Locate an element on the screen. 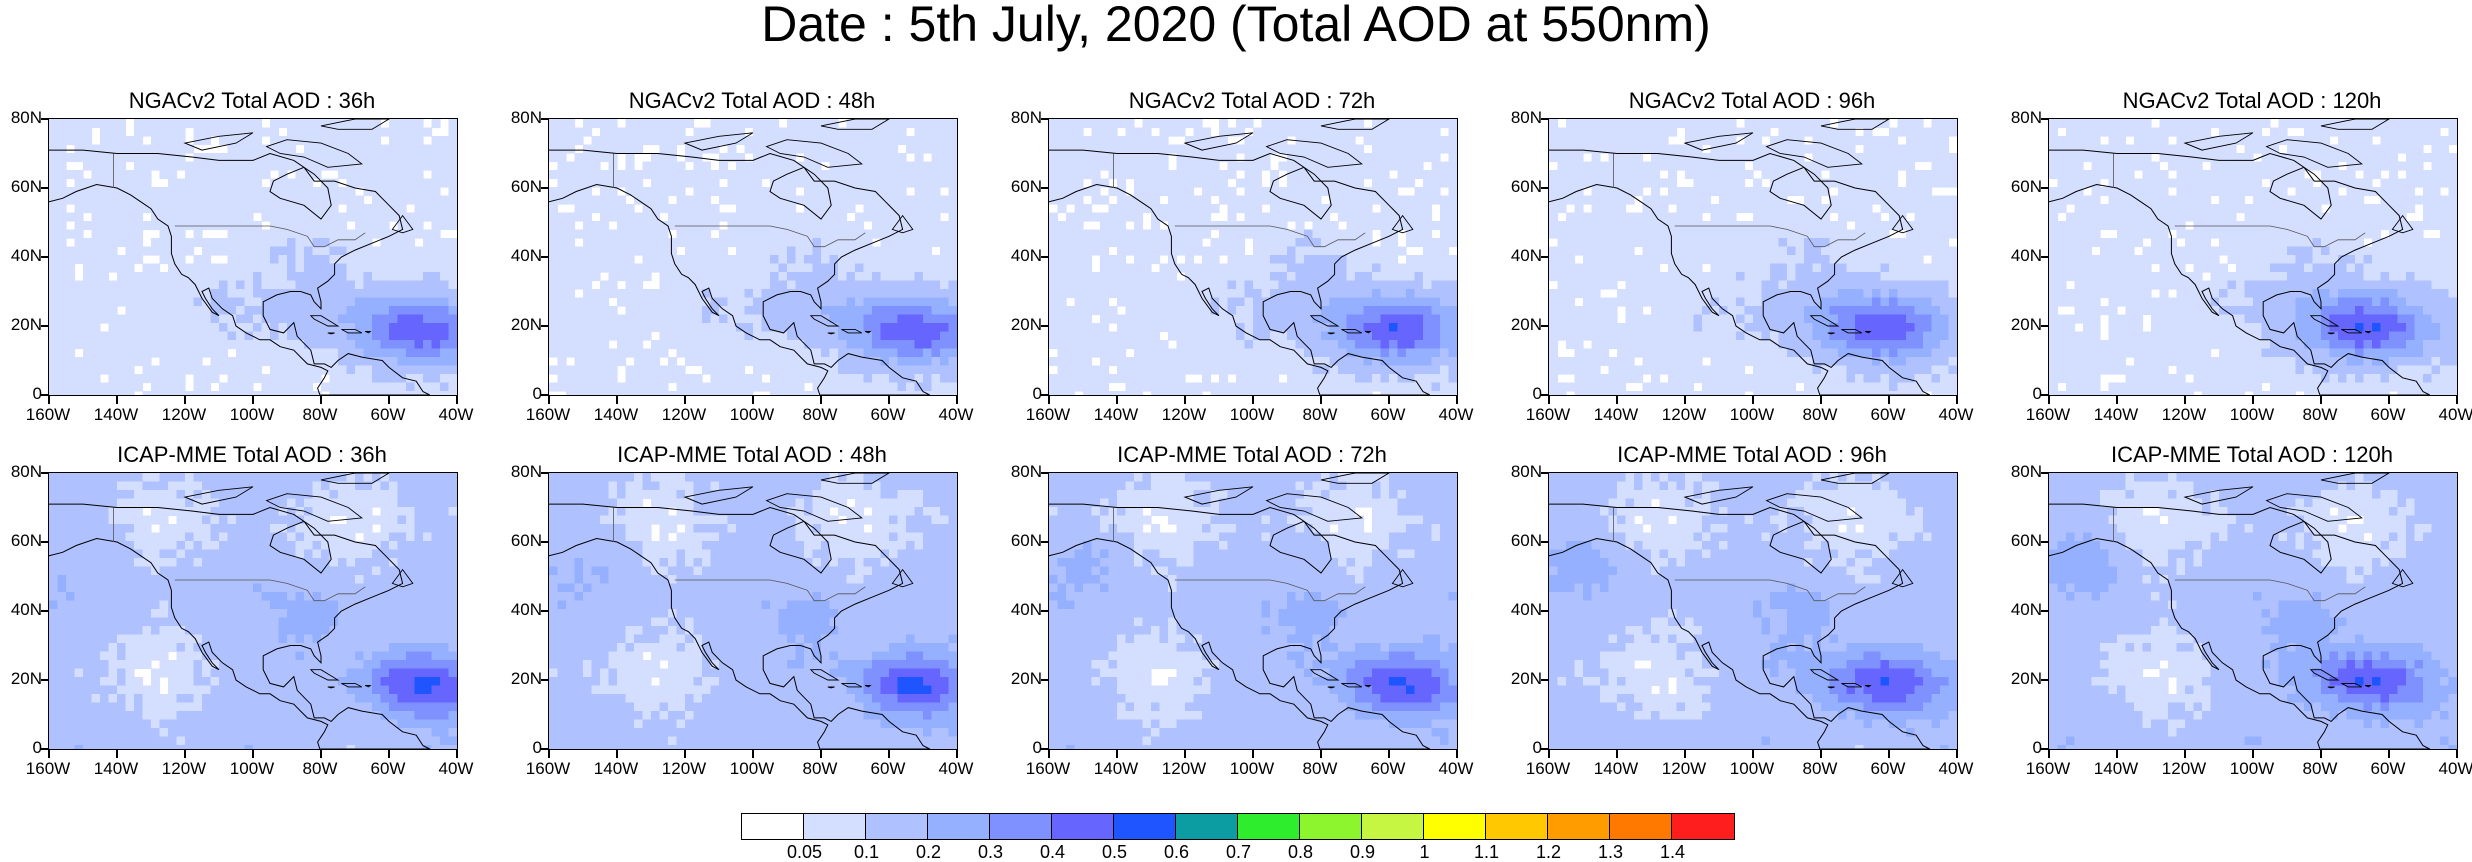  colorbar-label: 1.2 is located at coordinates (1548, 852).